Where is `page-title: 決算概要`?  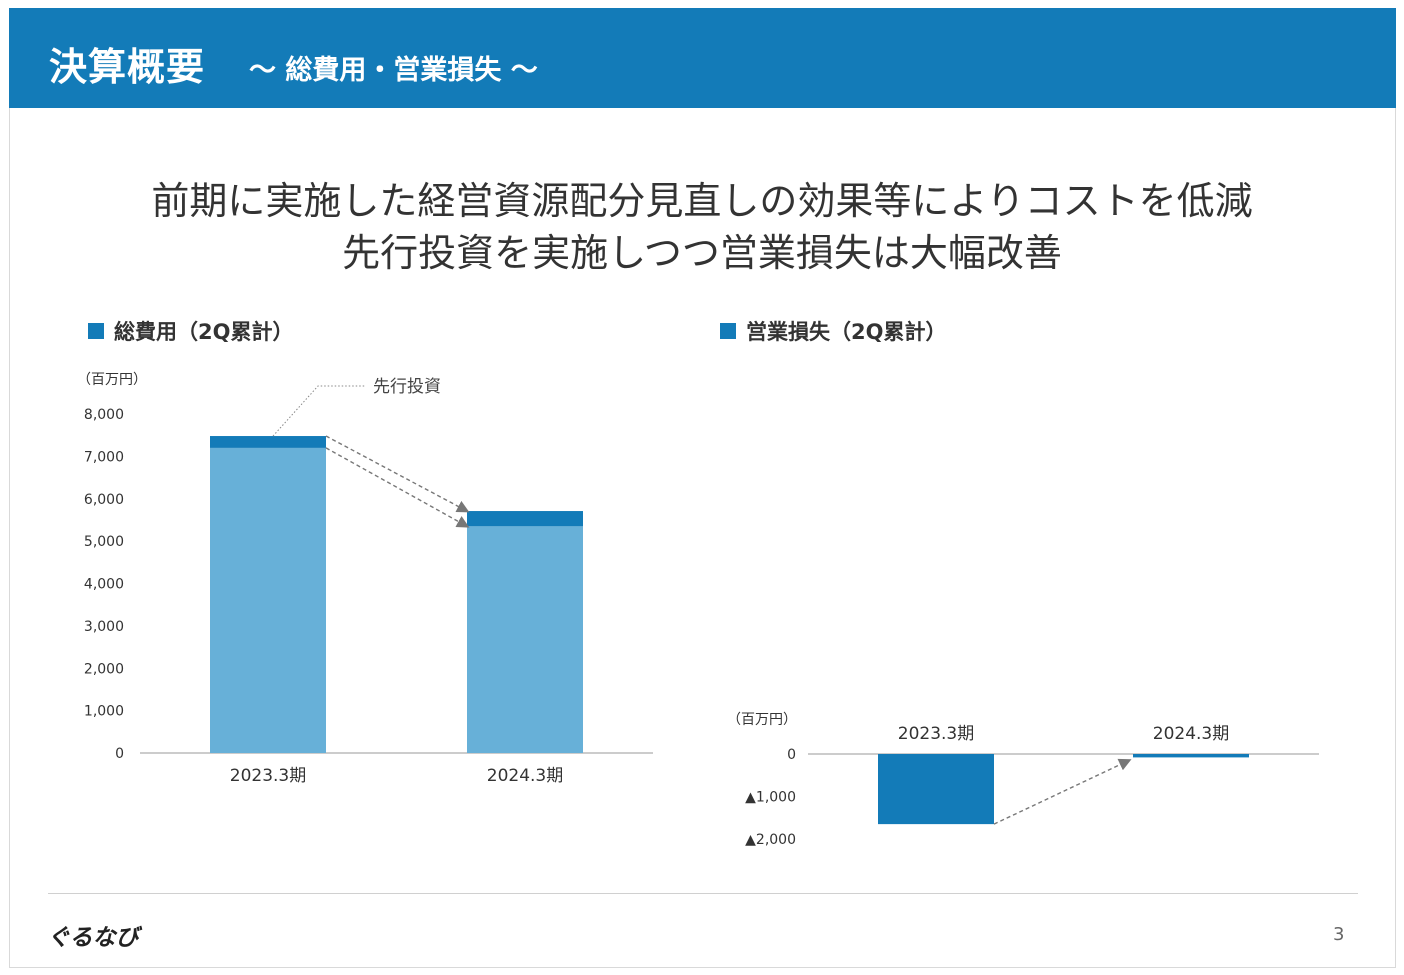 page-title: 決算概要 is located at coordinates (127, 67).